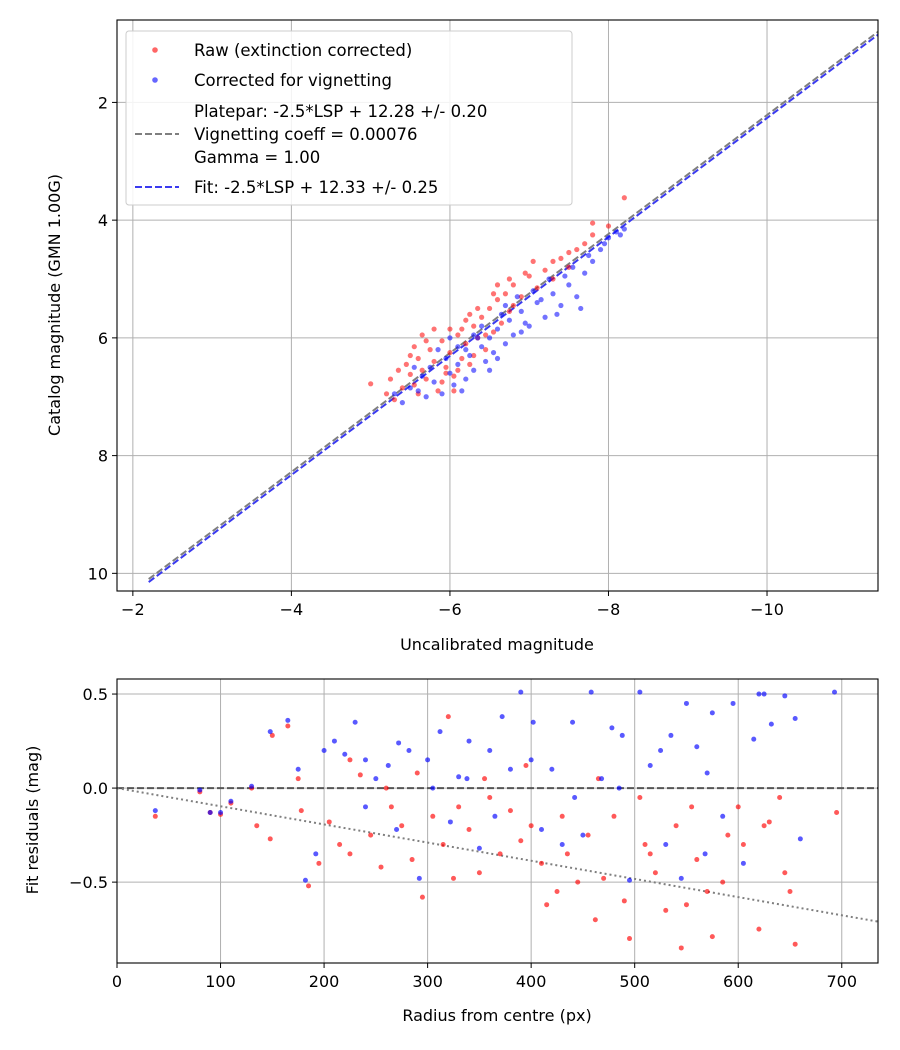 Image resolution: width=900 pixels, height=1050 pixels. I want to click on legend-platepar-label-1: Platepar: -2.5*LSP + 12.28 +/- 0.20, so click(340, 111).